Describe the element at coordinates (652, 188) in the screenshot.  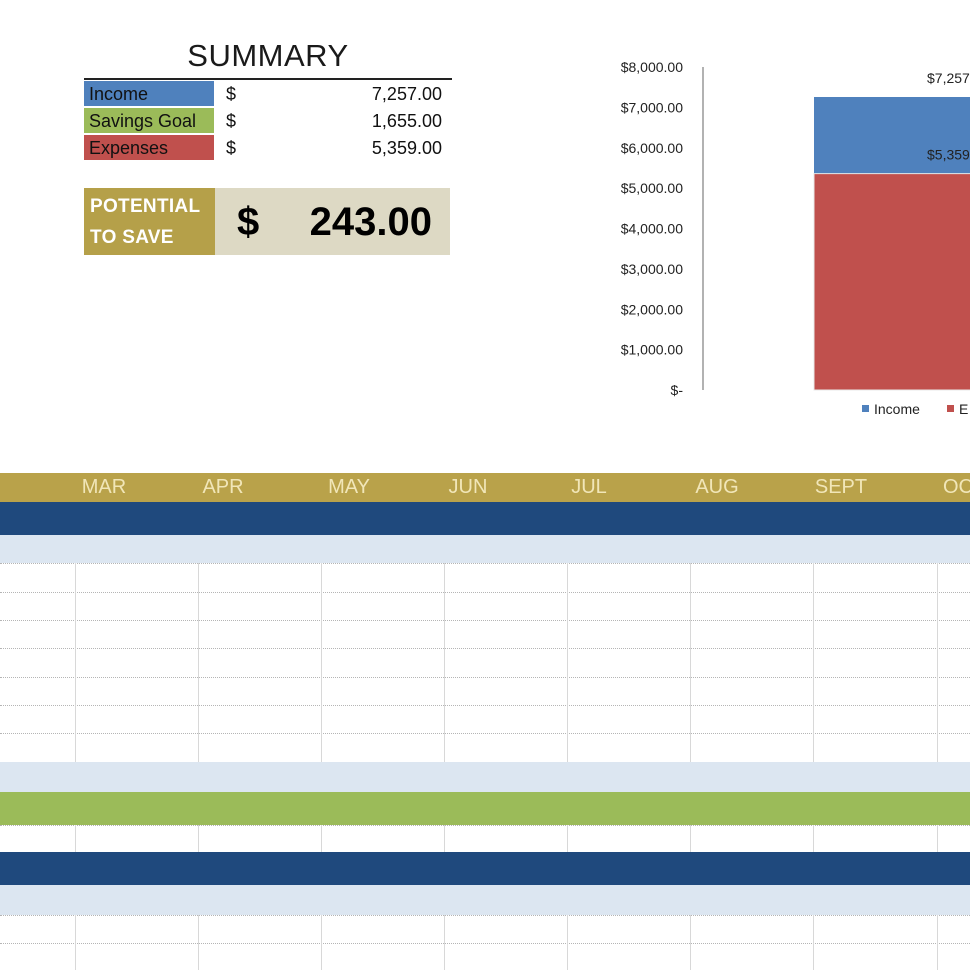
I see `y-tick-label: $5,000.00` at that location.